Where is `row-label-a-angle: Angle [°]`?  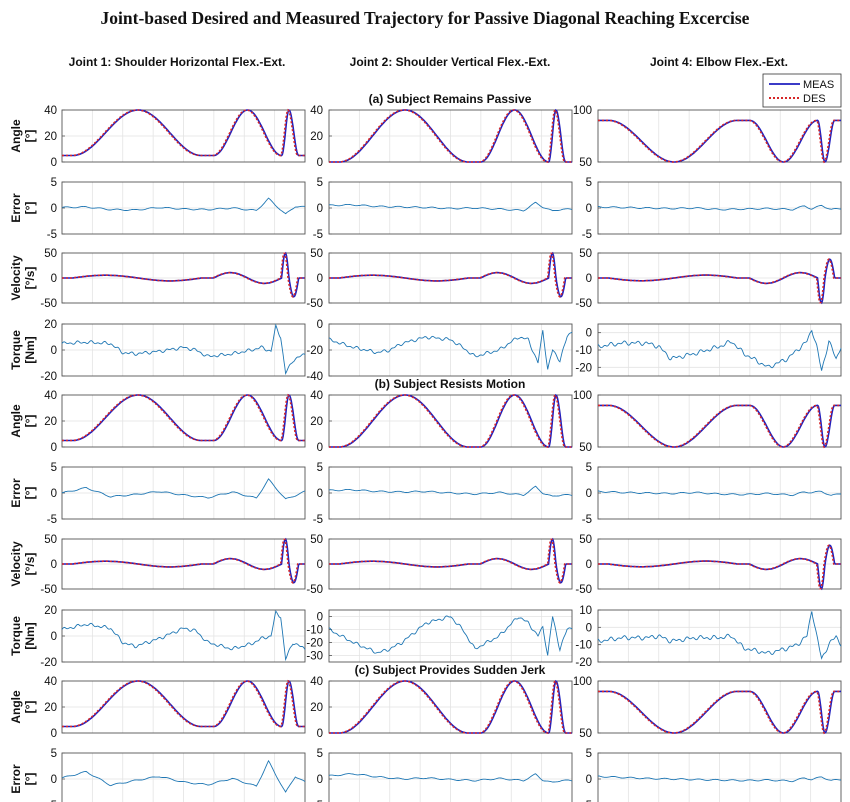 row-label-a-angle: Angle [°] is located at coordinates (23, 136).